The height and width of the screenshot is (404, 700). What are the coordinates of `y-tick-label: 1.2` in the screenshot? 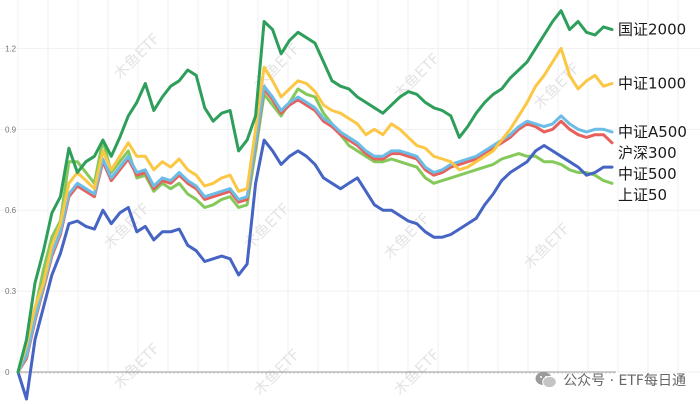 It's located at (11, 48).